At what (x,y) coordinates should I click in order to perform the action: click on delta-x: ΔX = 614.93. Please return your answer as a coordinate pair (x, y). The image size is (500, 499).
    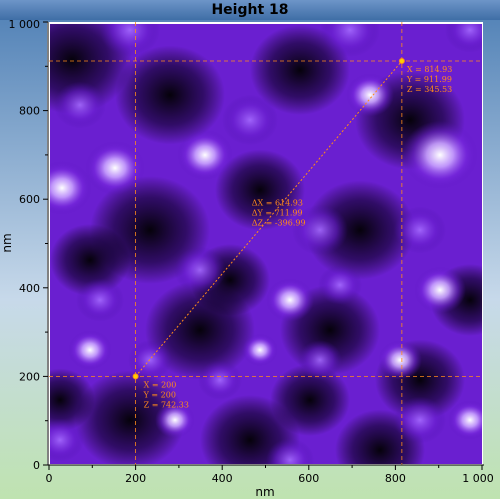
    Looking at the image, I should click on (277, 203).